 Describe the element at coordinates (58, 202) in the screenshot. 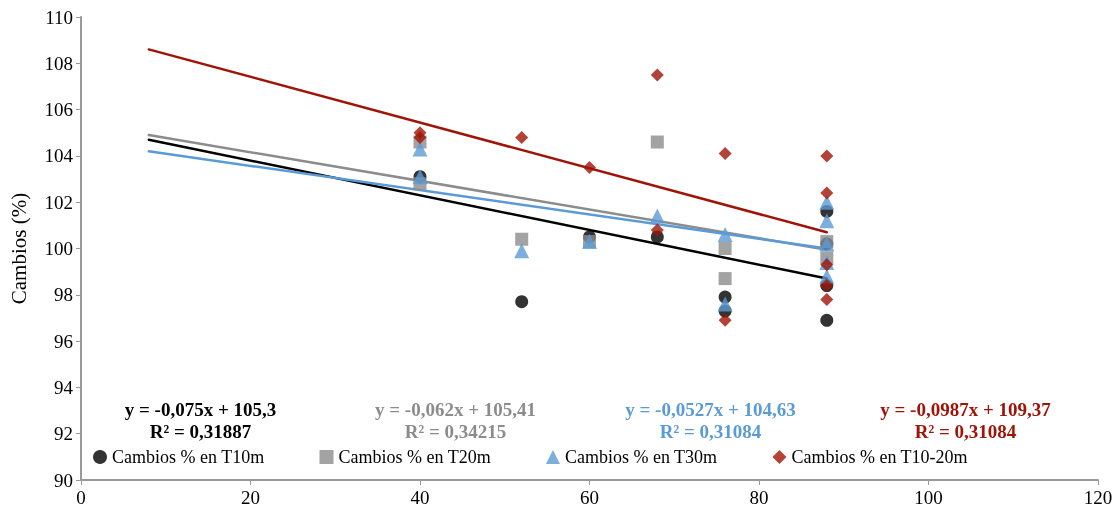

I see `y-tick-label: 102` at that location.